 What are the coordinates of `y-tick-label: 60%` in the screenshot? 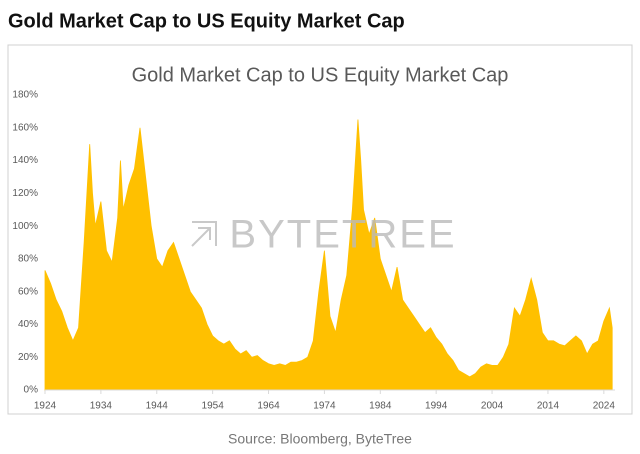 It's located at (28, 291).